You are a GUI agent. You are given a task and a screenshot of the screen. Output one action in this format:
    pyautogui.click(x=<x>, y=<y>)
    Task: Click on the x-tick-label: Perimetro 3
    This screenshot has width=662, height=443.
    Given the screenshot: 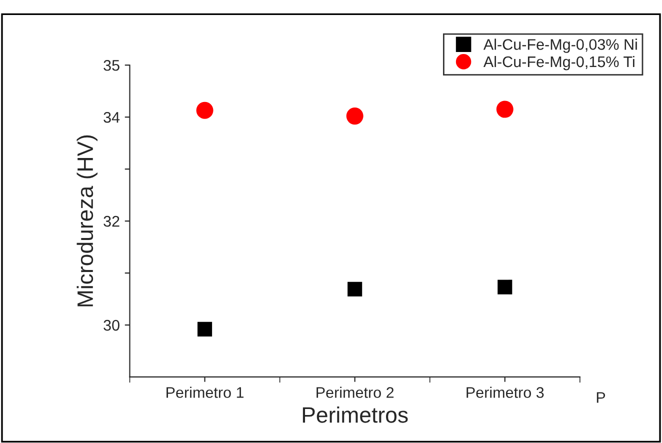 What is the action you would take?
    pyautogui.click(x=505, y=392)
    